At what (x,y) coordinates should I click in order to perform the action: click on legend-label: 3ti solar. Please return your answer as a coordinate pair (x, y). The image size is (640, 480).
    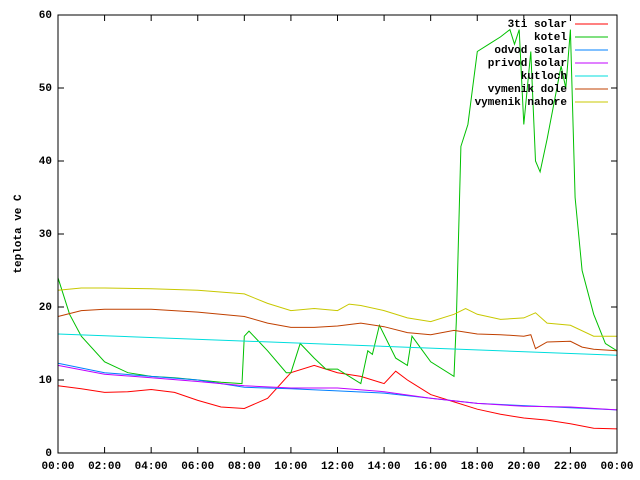
    Looking at the image, I should click on (537, 25).